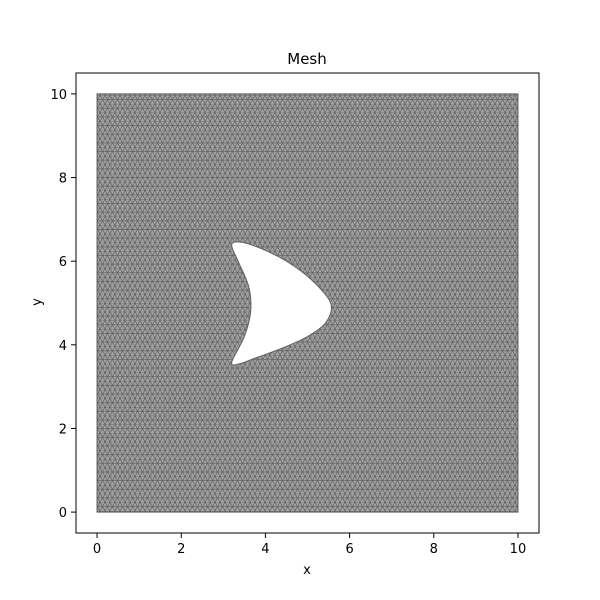 This screenshot has height=600, width=600. I want to click on mesh-hole, so click(282, 303).